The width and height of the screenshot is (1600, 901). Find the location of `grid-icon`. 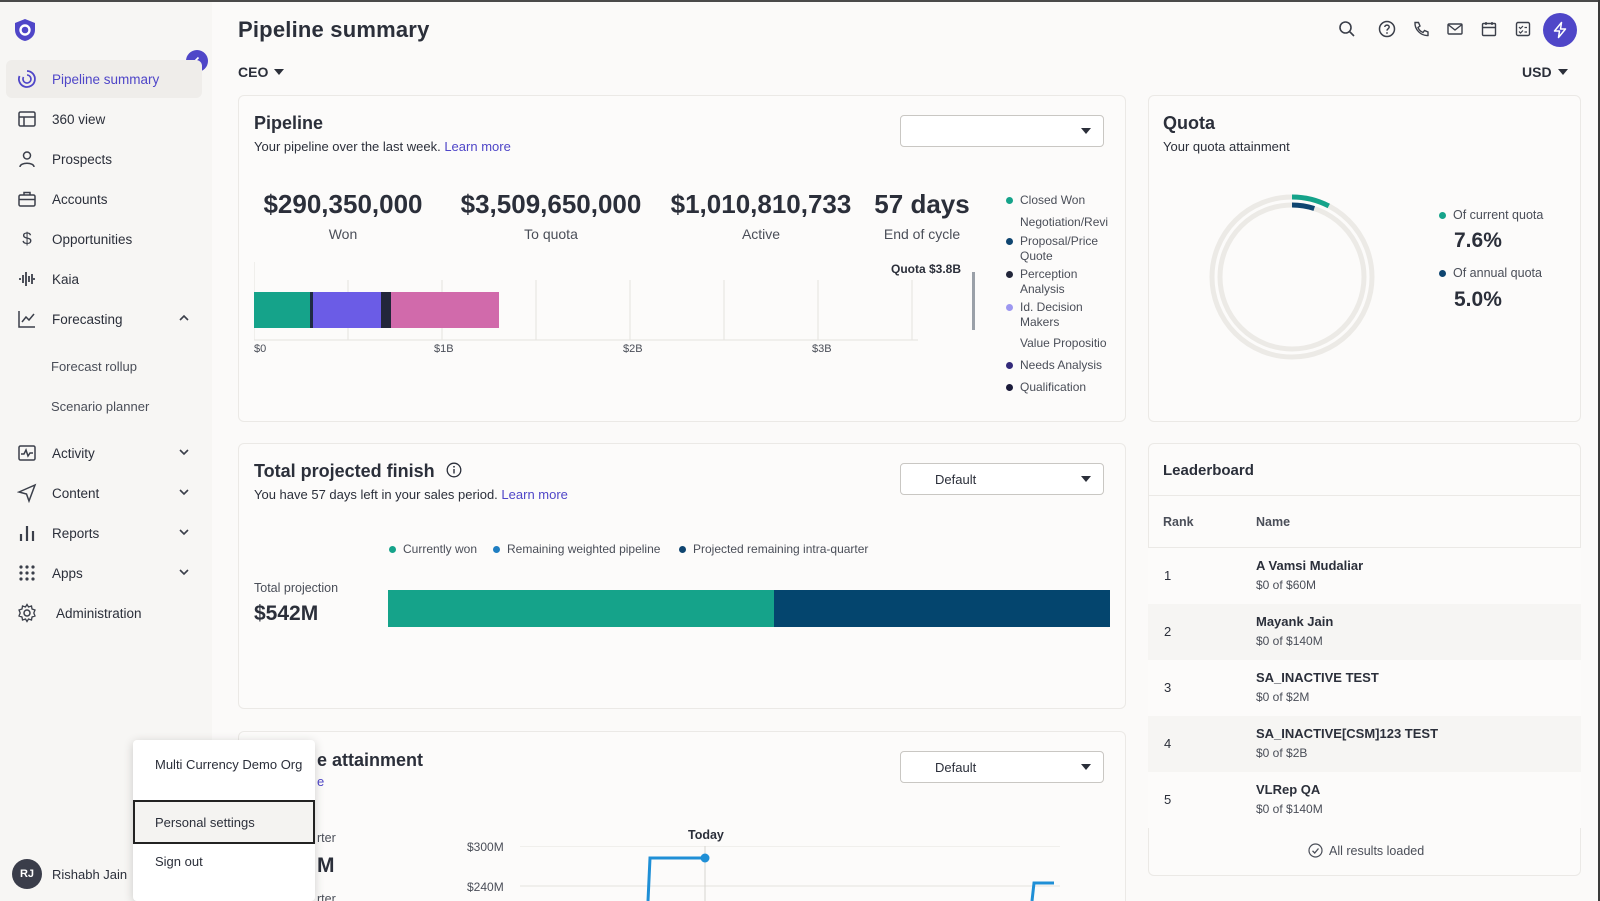

grid-icon is located at coordinates (27, 573).